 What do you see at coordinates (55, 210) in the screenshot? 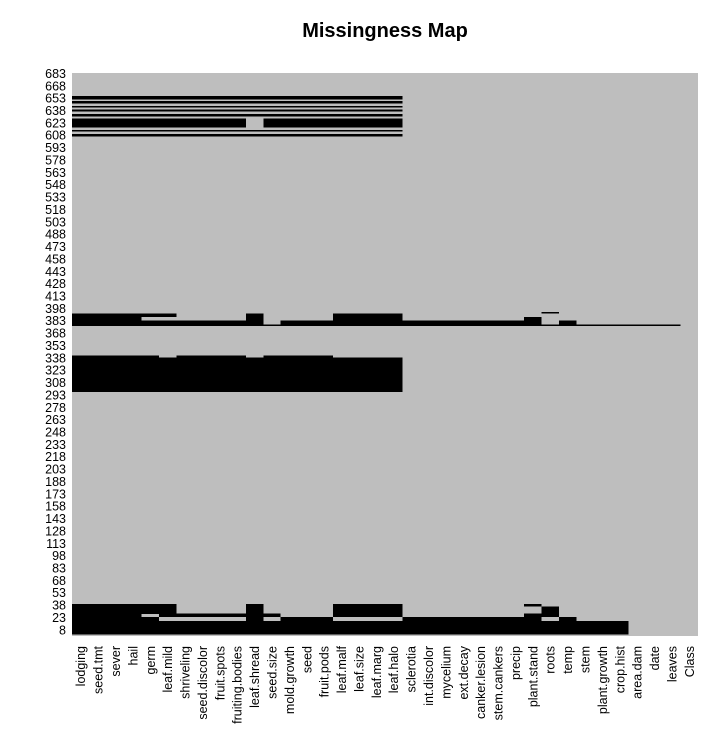
I see `y-tick-label: 518` at bounding box center [55, 210].